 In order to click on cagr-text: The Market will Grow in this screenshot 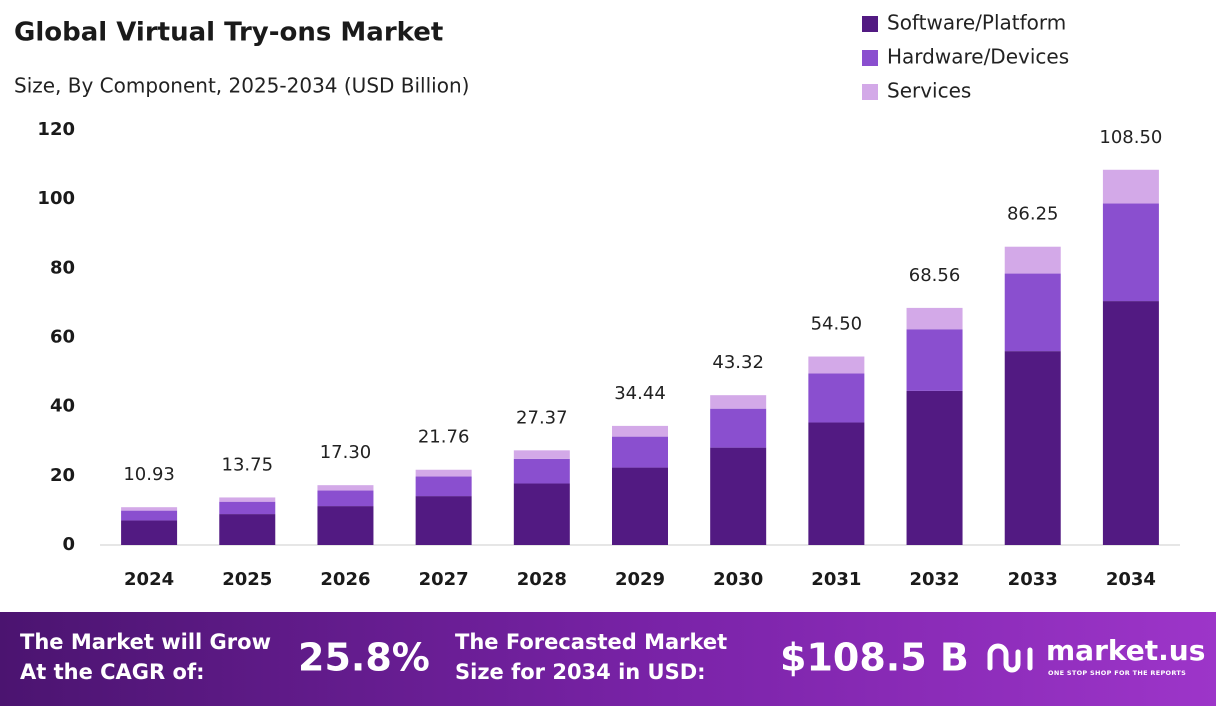, I will do `click(145, 642)`.